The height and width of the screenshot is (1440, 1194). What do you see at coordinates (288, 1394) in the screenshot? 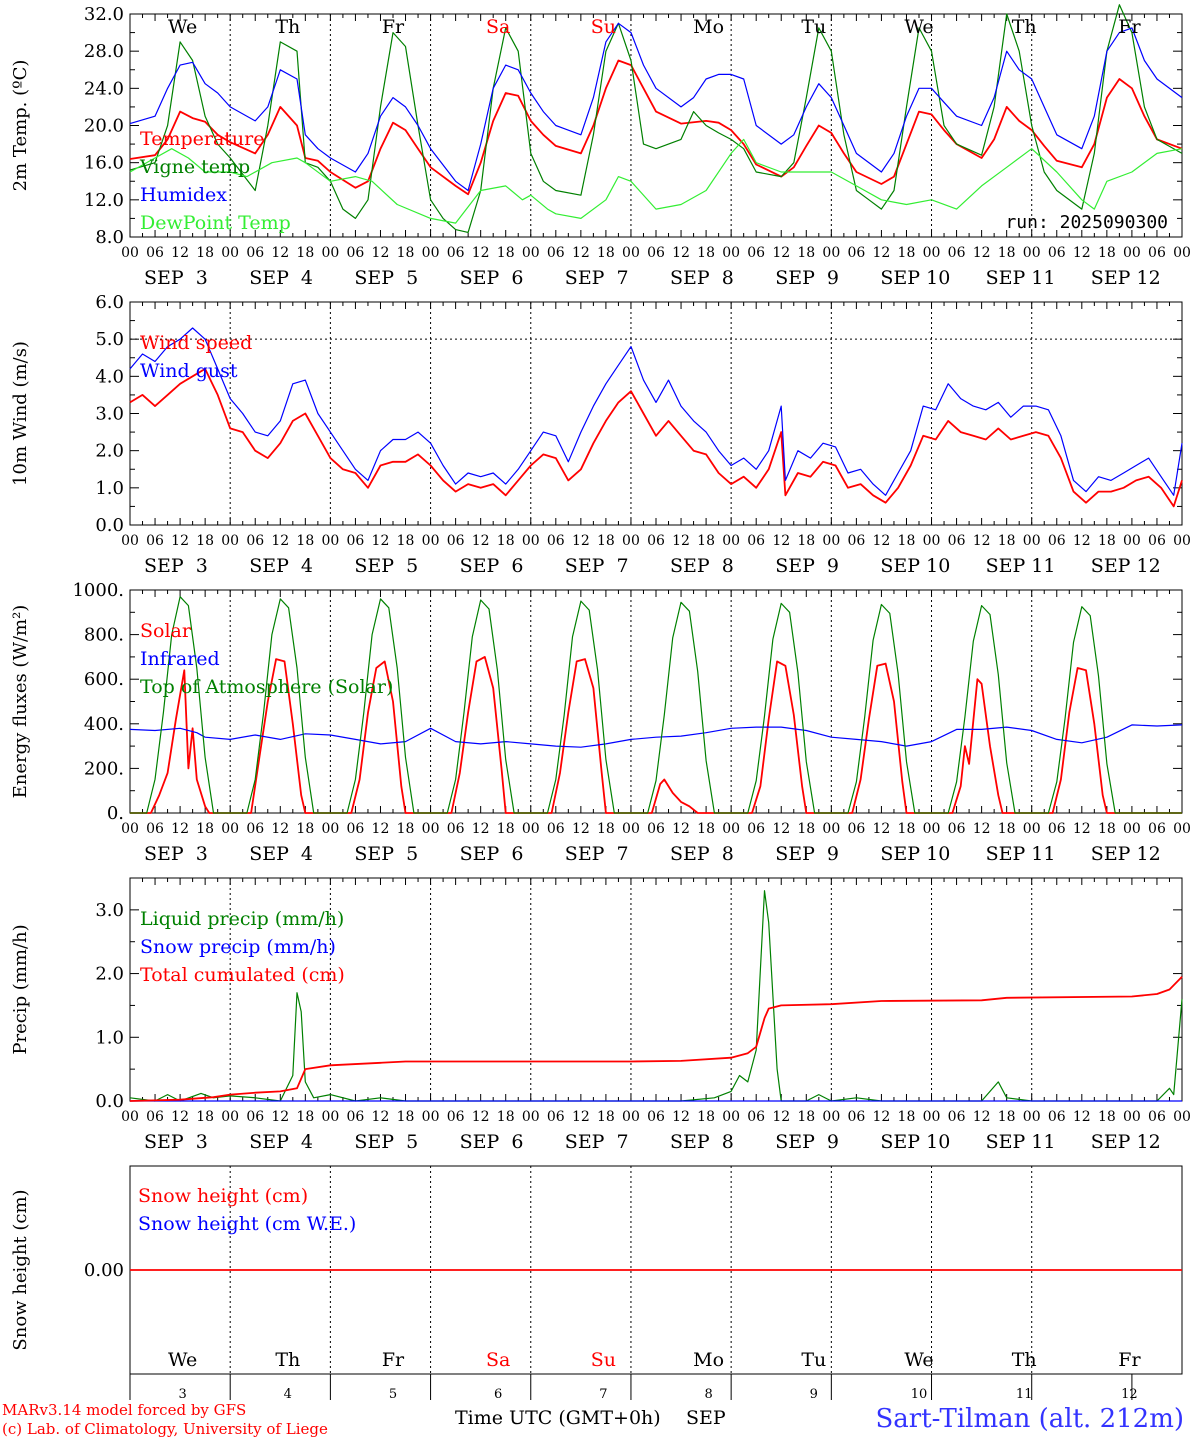
I see `day-number: 4` at bounding box center [288, 1394].